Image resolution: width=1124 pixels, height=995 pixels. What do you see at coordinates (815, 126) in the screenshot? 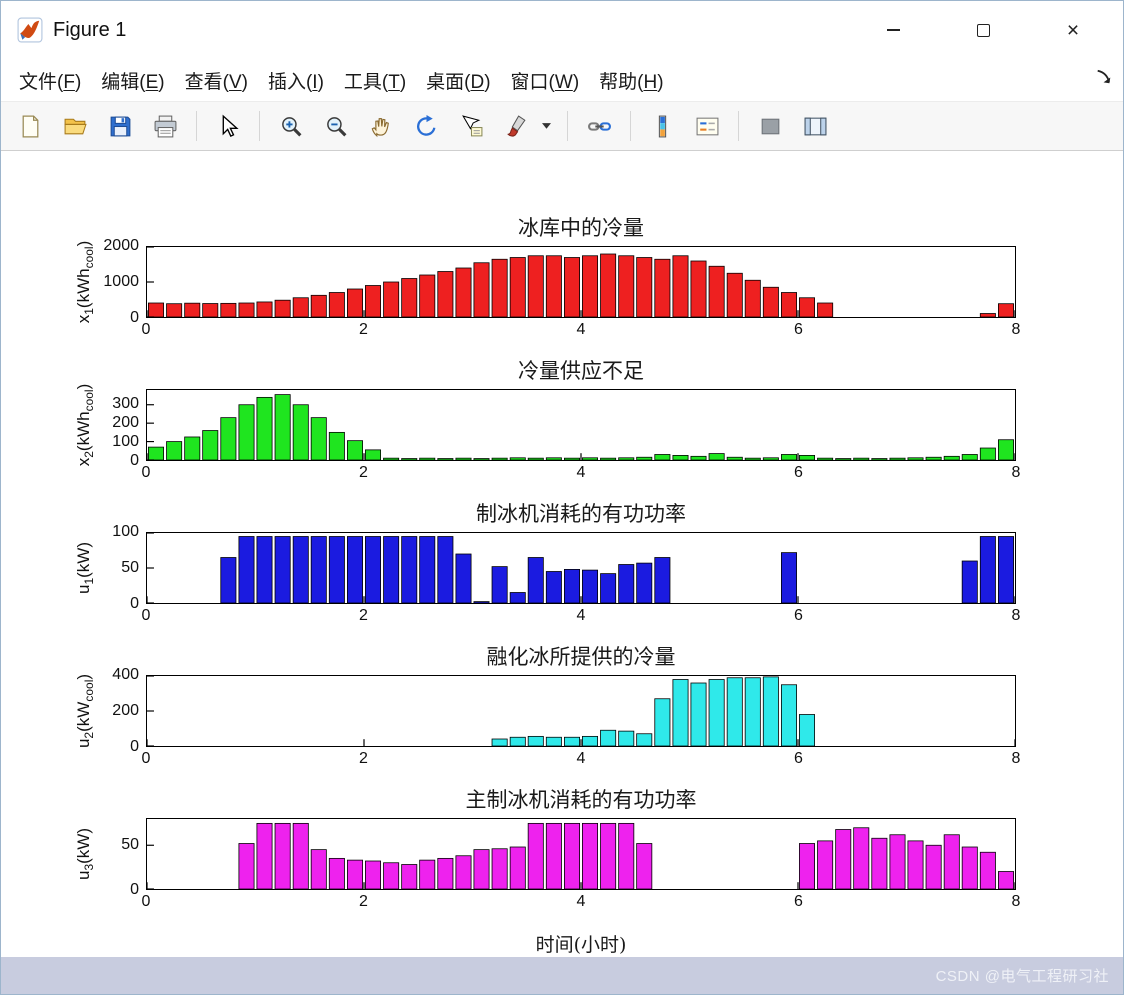
I see `show-plot-tools-button` at bounding box center [815, 126].